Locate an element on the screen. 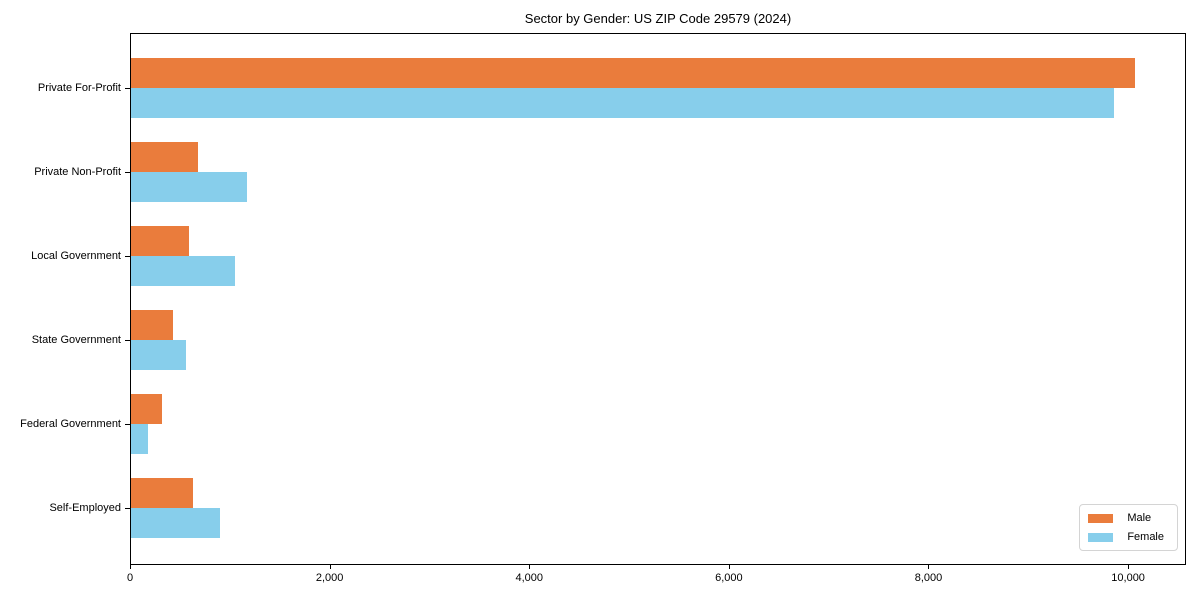 Image resolution: width=1200 pixels, height=600 pixels. legend-swatch-male is located at coordinates (1101, 518).